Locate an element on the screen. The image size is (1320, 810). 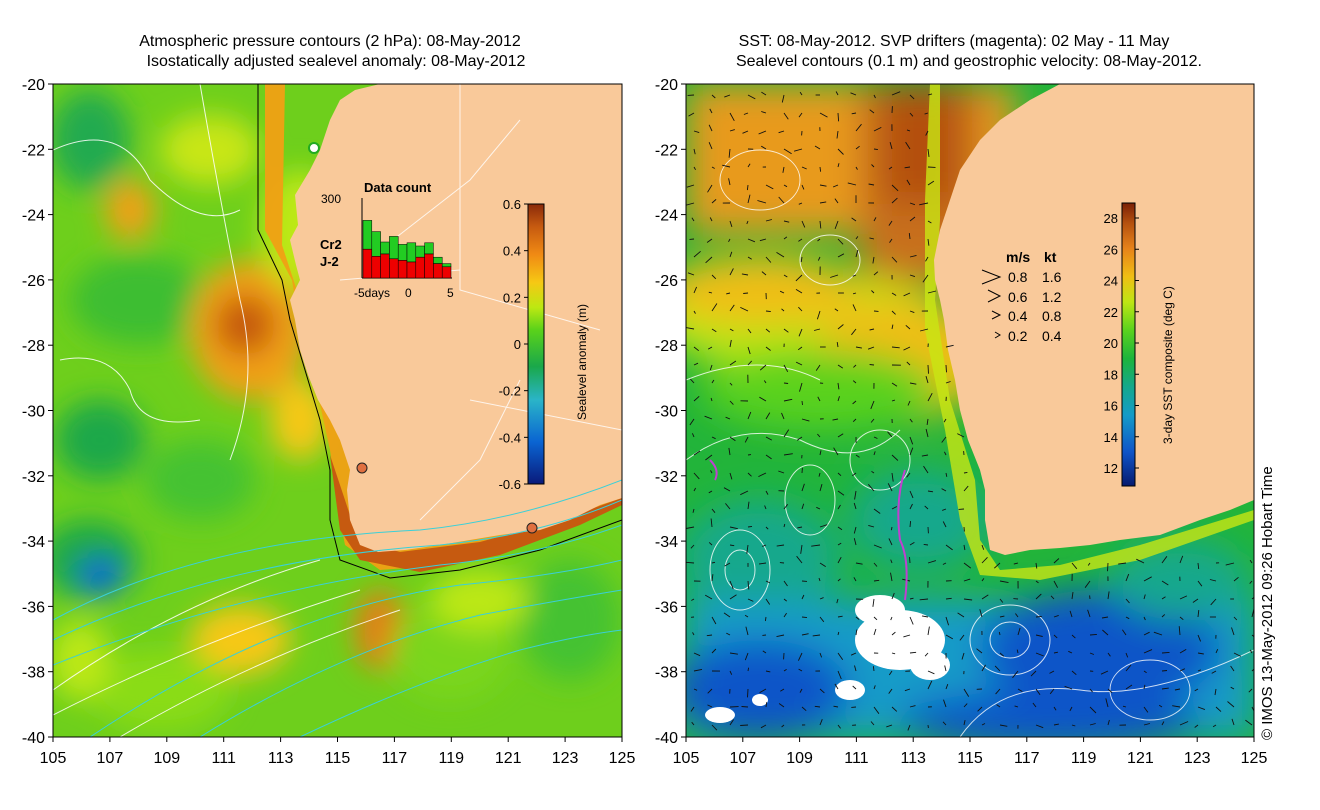
legend-cr2: Cr2 is located at coordinates (331, 244).